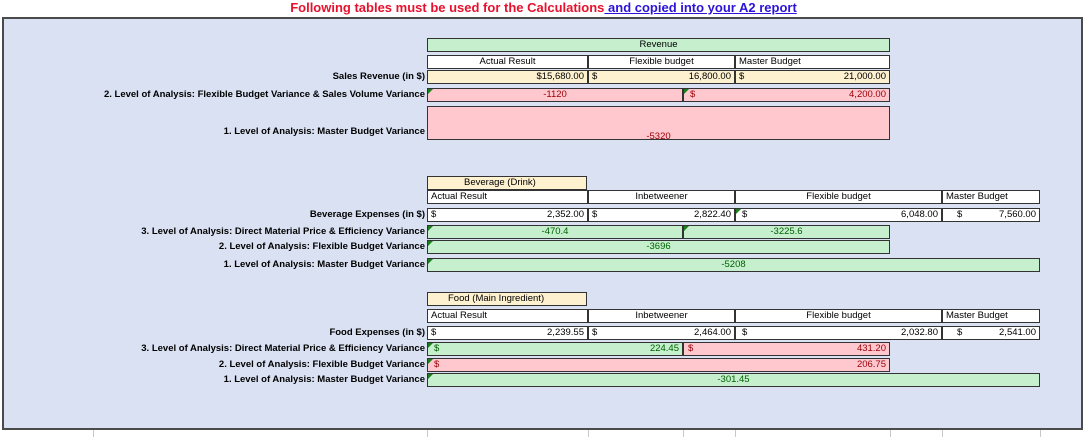 The image size is (1087, 437). What do you see at coordinates (658, 123) in the screenshot?
I see `revenue-master-budget-variance: -5320` at bounding box center [658, 123].